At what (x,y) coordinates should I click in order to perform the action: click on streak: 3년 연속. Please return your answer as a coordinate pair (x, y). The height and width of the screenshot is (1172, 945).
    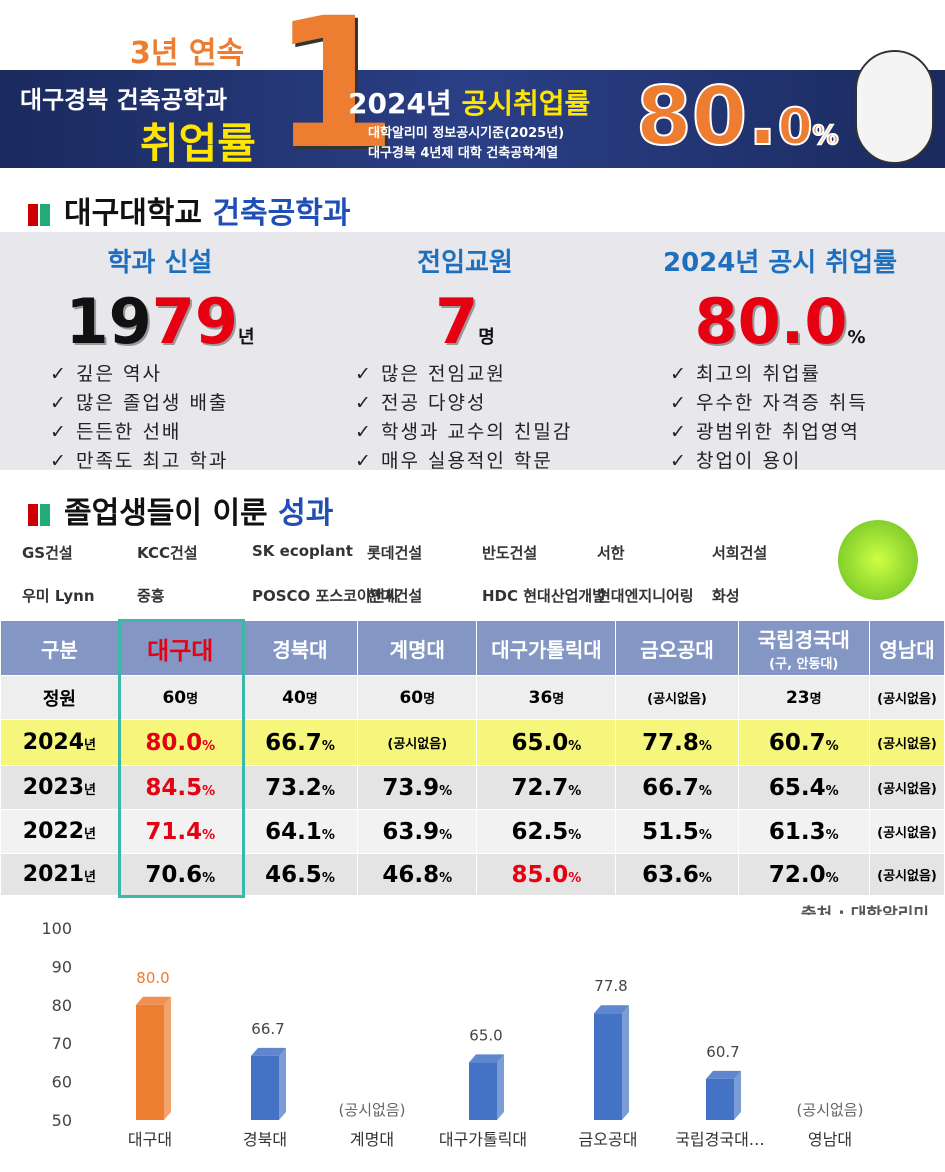
    Looking at the image, I should click on (187, 53).